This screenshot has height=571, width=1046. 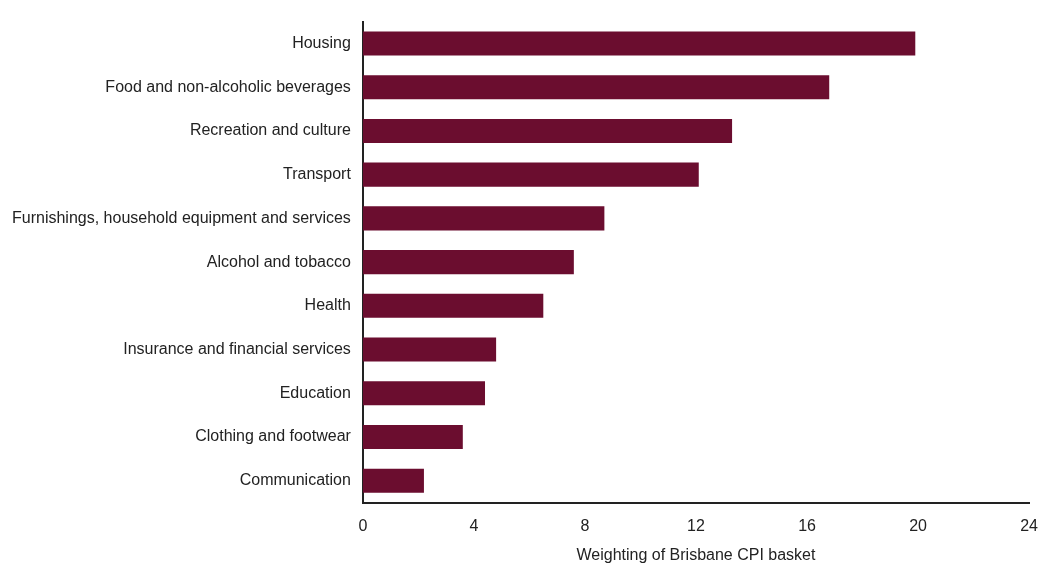 What do you see at coordinates (315, 392) in the screenshot?
I see `y-tick-label: Education` at bounding box center [315, 392].